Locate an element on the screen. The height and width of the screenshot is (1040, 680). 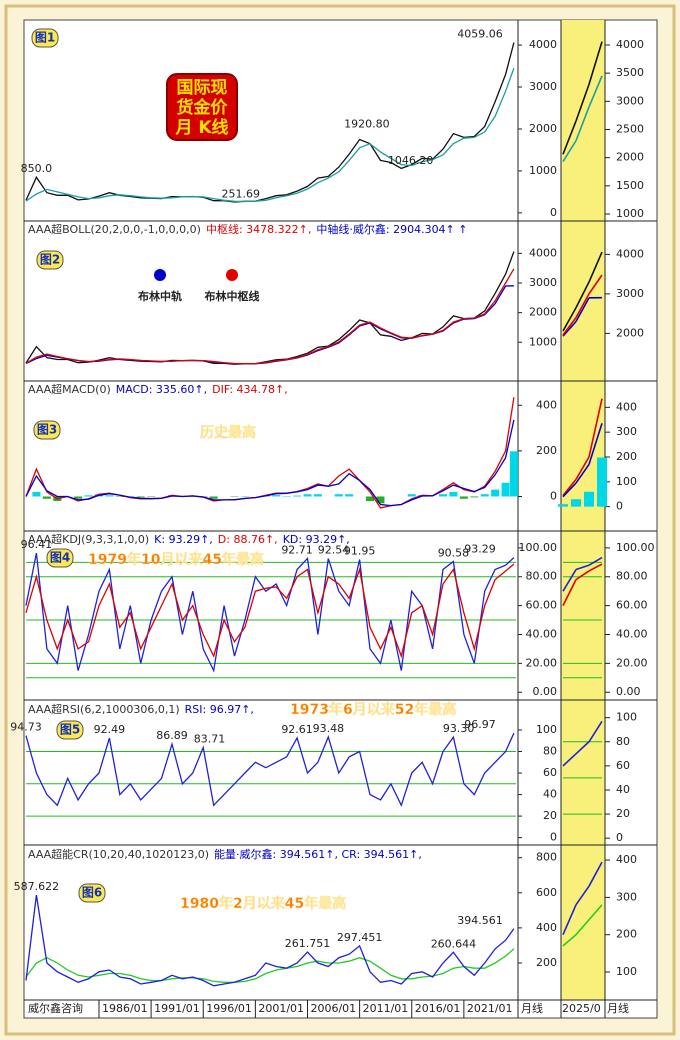
zoom-tick-label: 3000 is located at coordinates (630, 100).